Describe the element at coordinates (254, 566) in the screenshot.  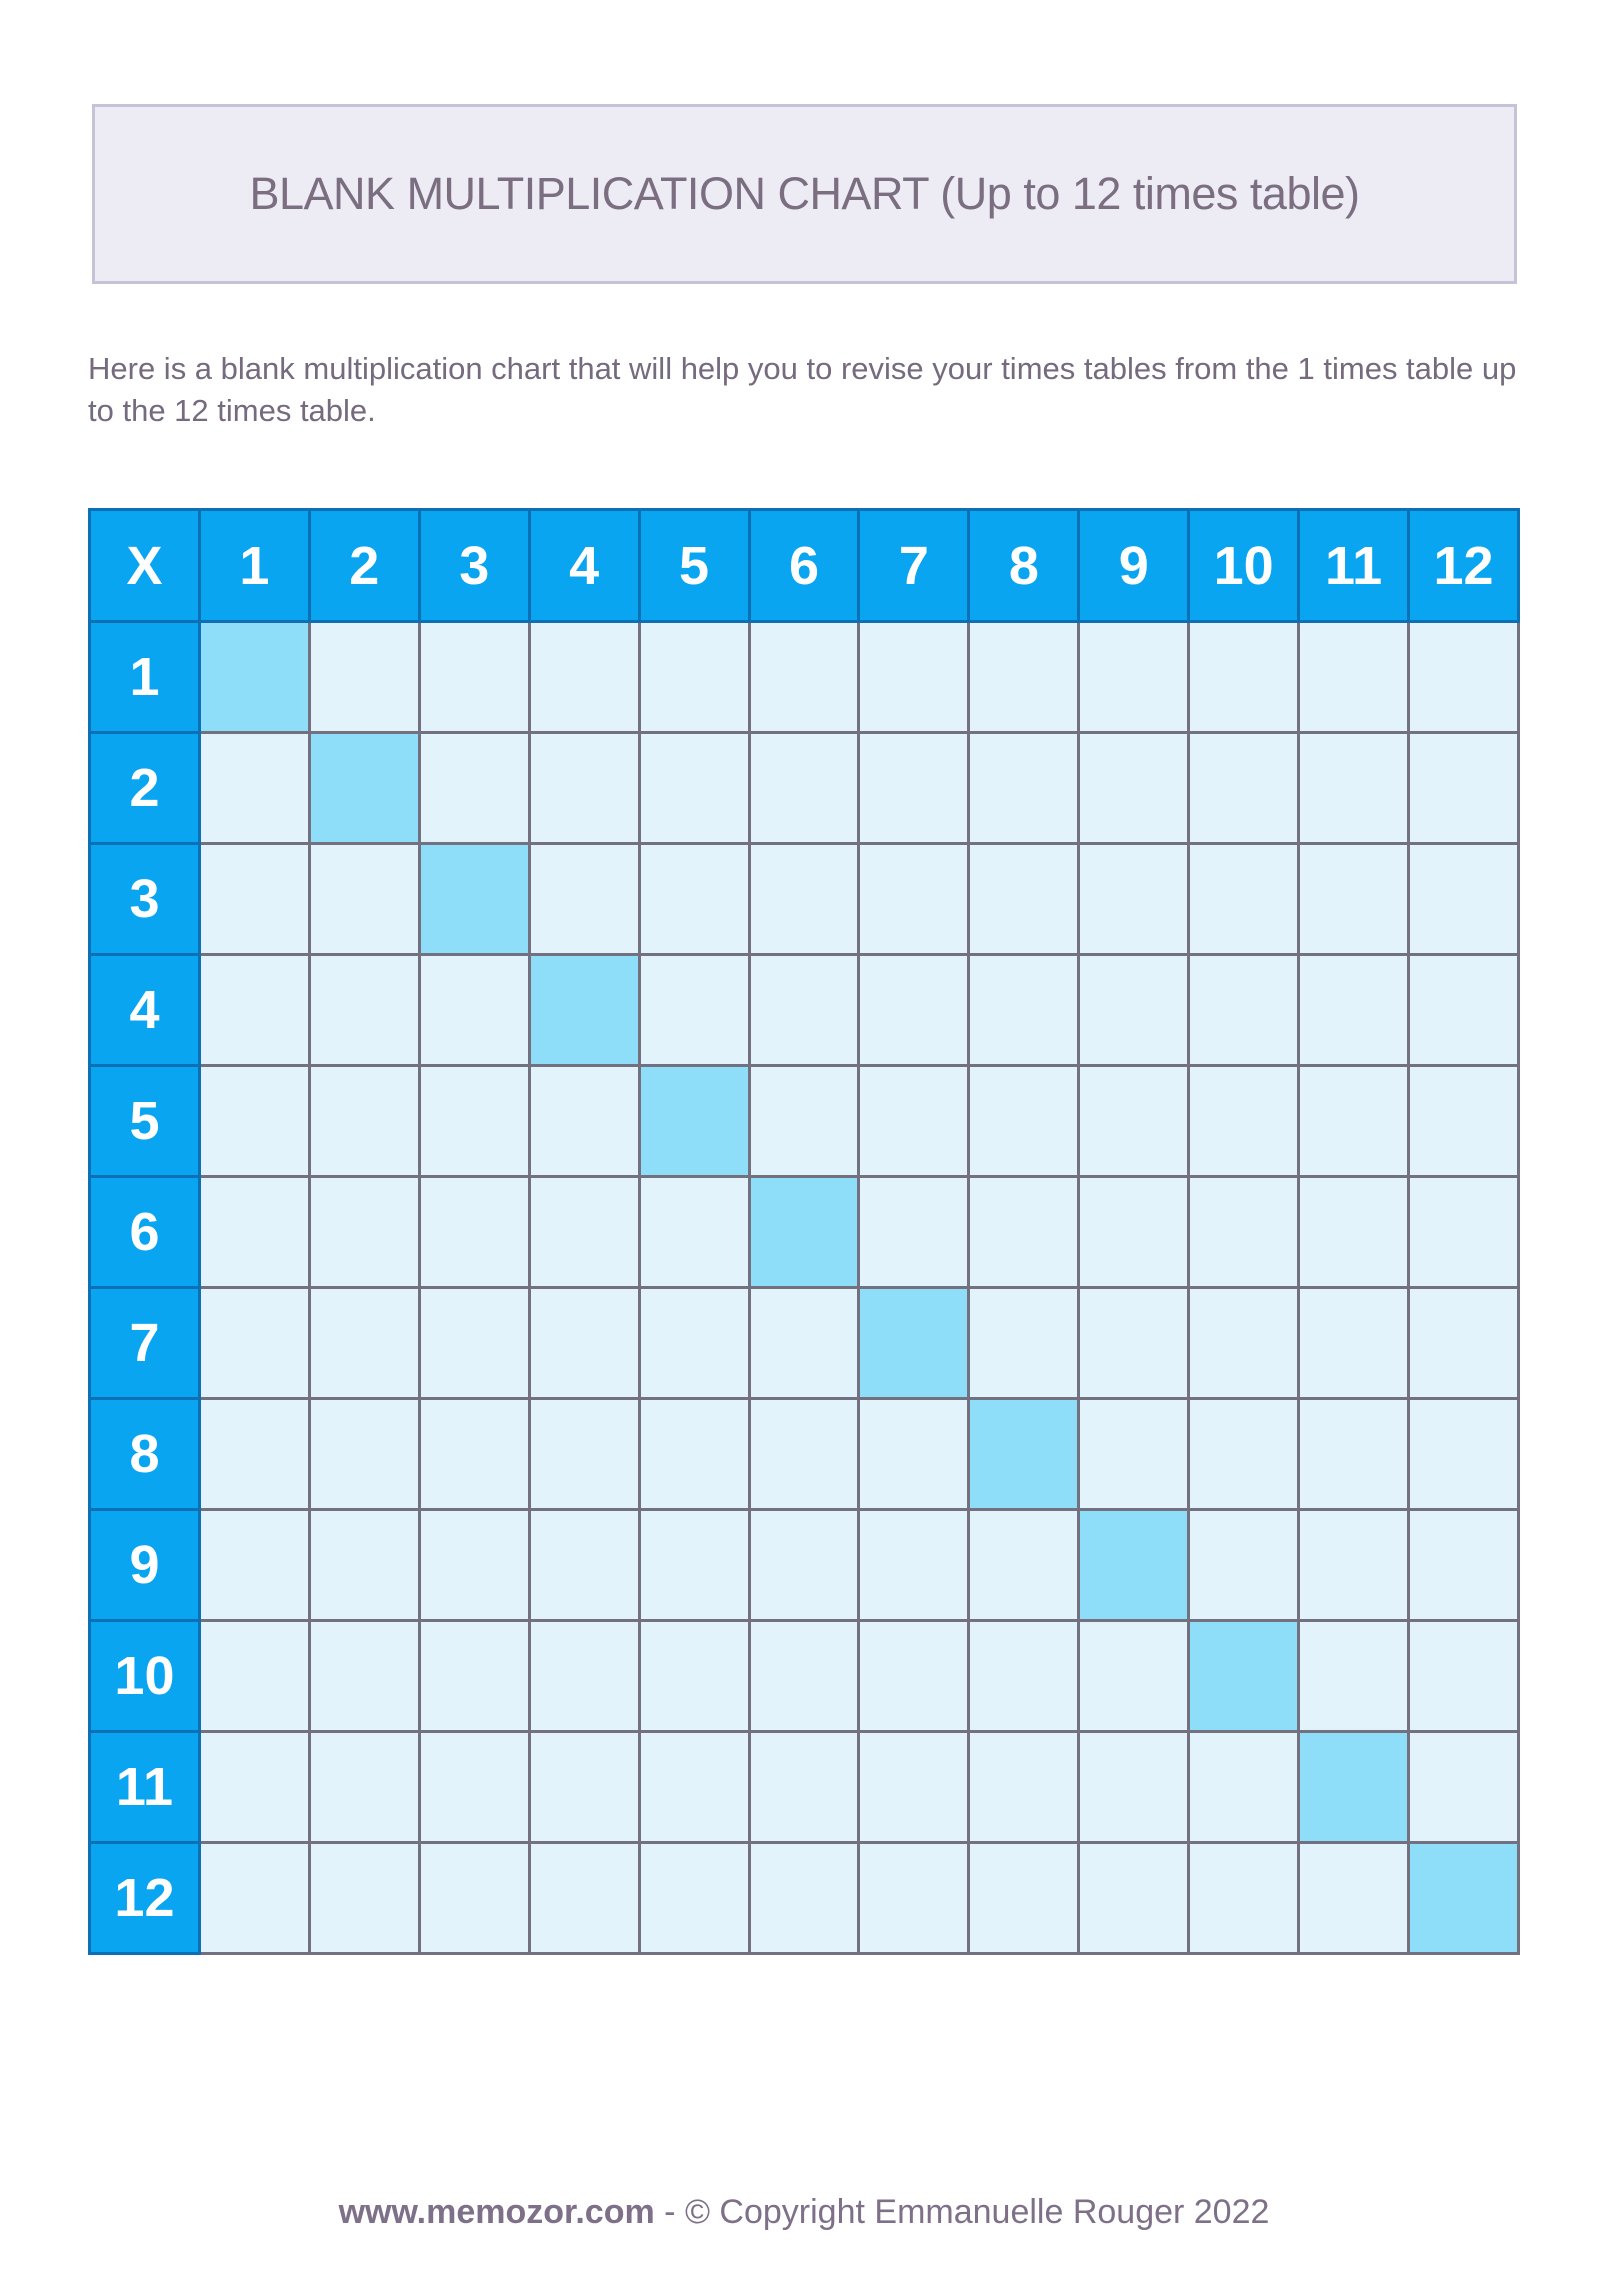
I see `column-header-cell: 1` at that location.